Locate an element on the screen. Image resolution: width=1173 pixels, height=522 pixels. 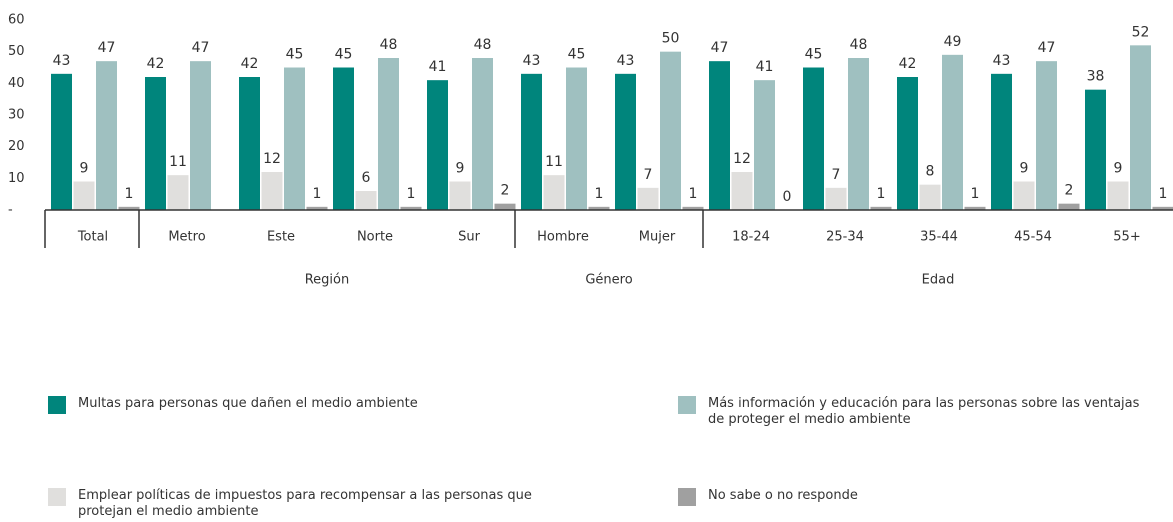
value-label: 12 is located at coordinates (272, 159).